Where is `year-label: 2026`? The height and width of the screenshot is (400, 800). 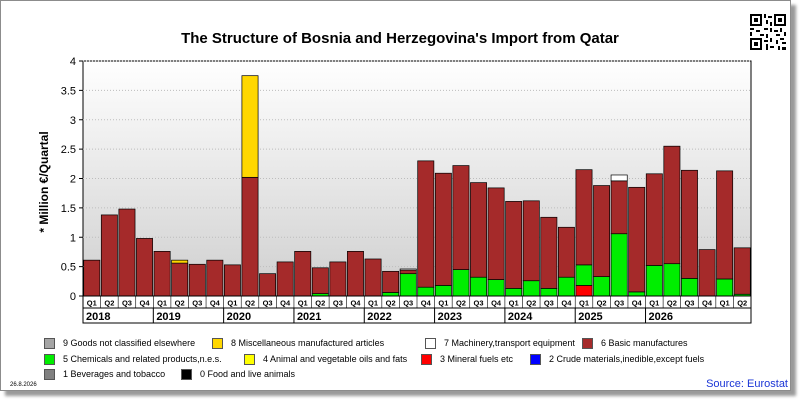 year-label: 2026 is located at coordinates (661, 317).